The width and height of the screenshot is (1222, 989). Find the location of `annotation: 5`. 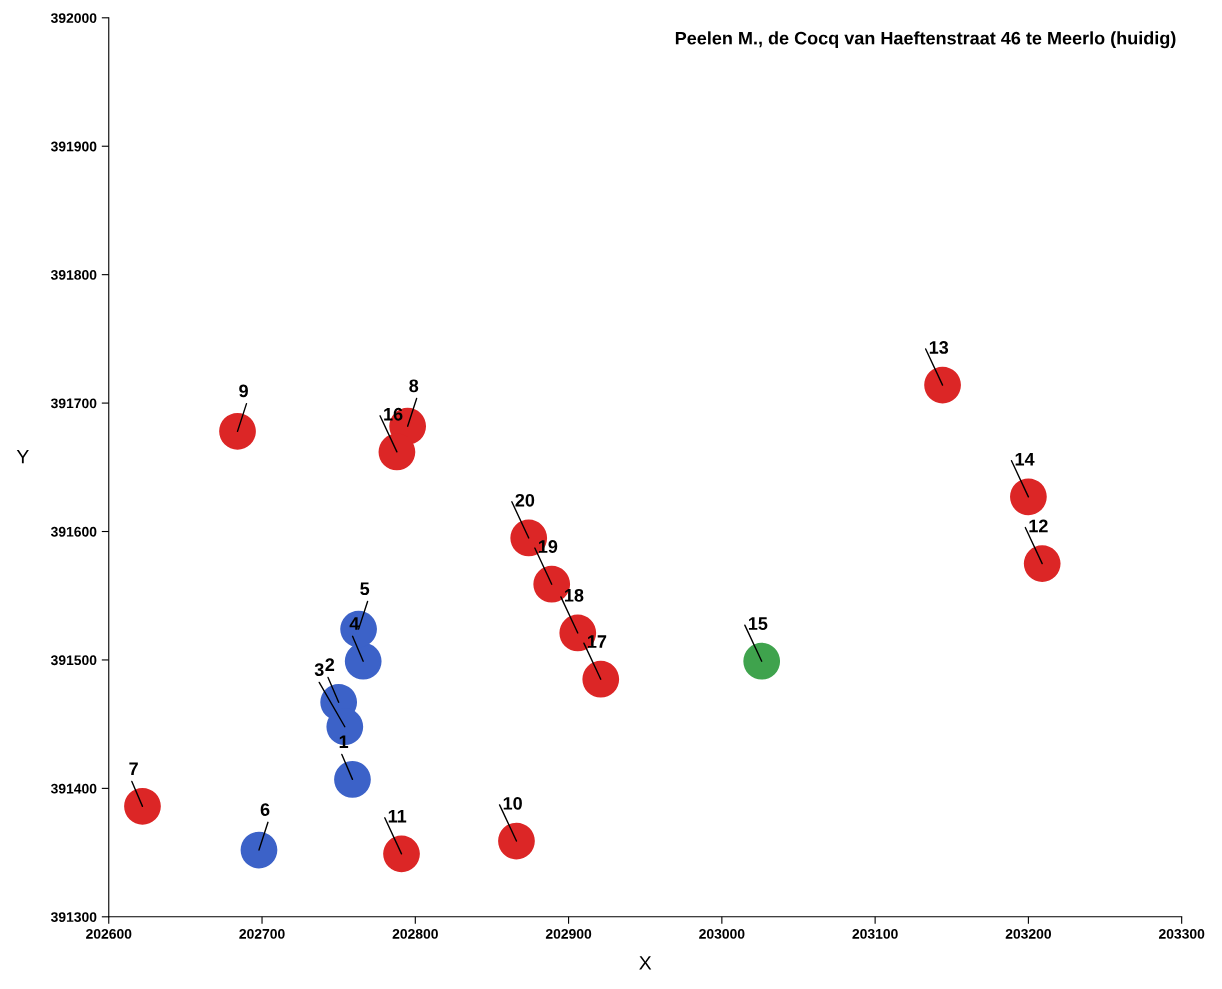

annotation: 5 is located at coordinates (365, 589).